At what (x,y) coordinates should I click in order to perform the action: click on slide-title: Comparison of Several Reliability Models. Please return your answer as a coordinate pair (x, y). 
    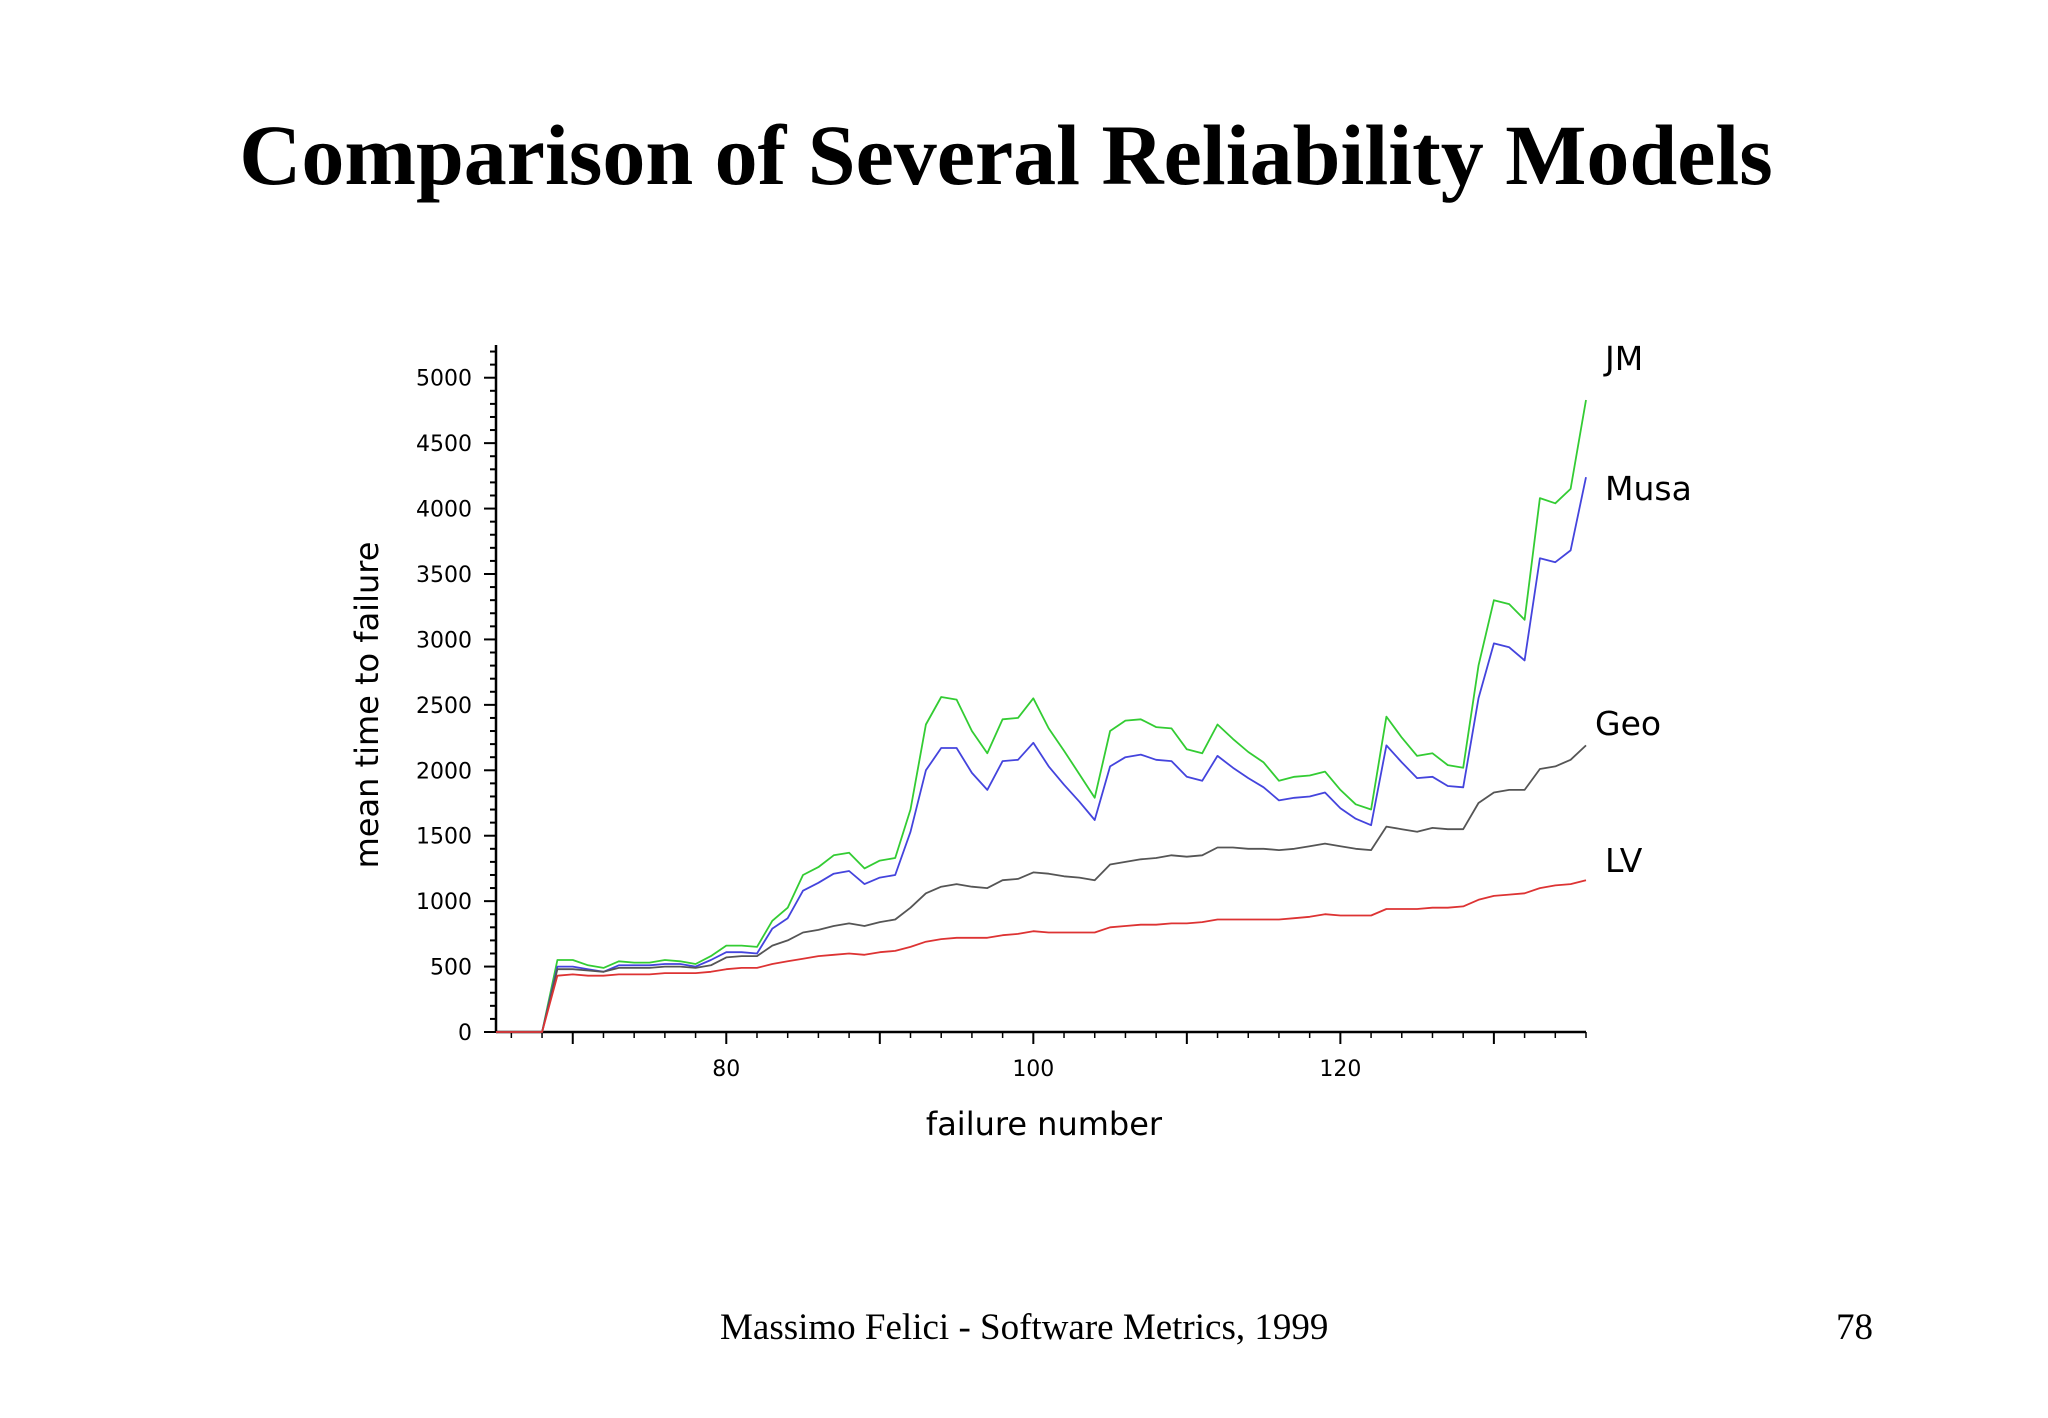
    Looking at the image, I should click on (1006, 155).